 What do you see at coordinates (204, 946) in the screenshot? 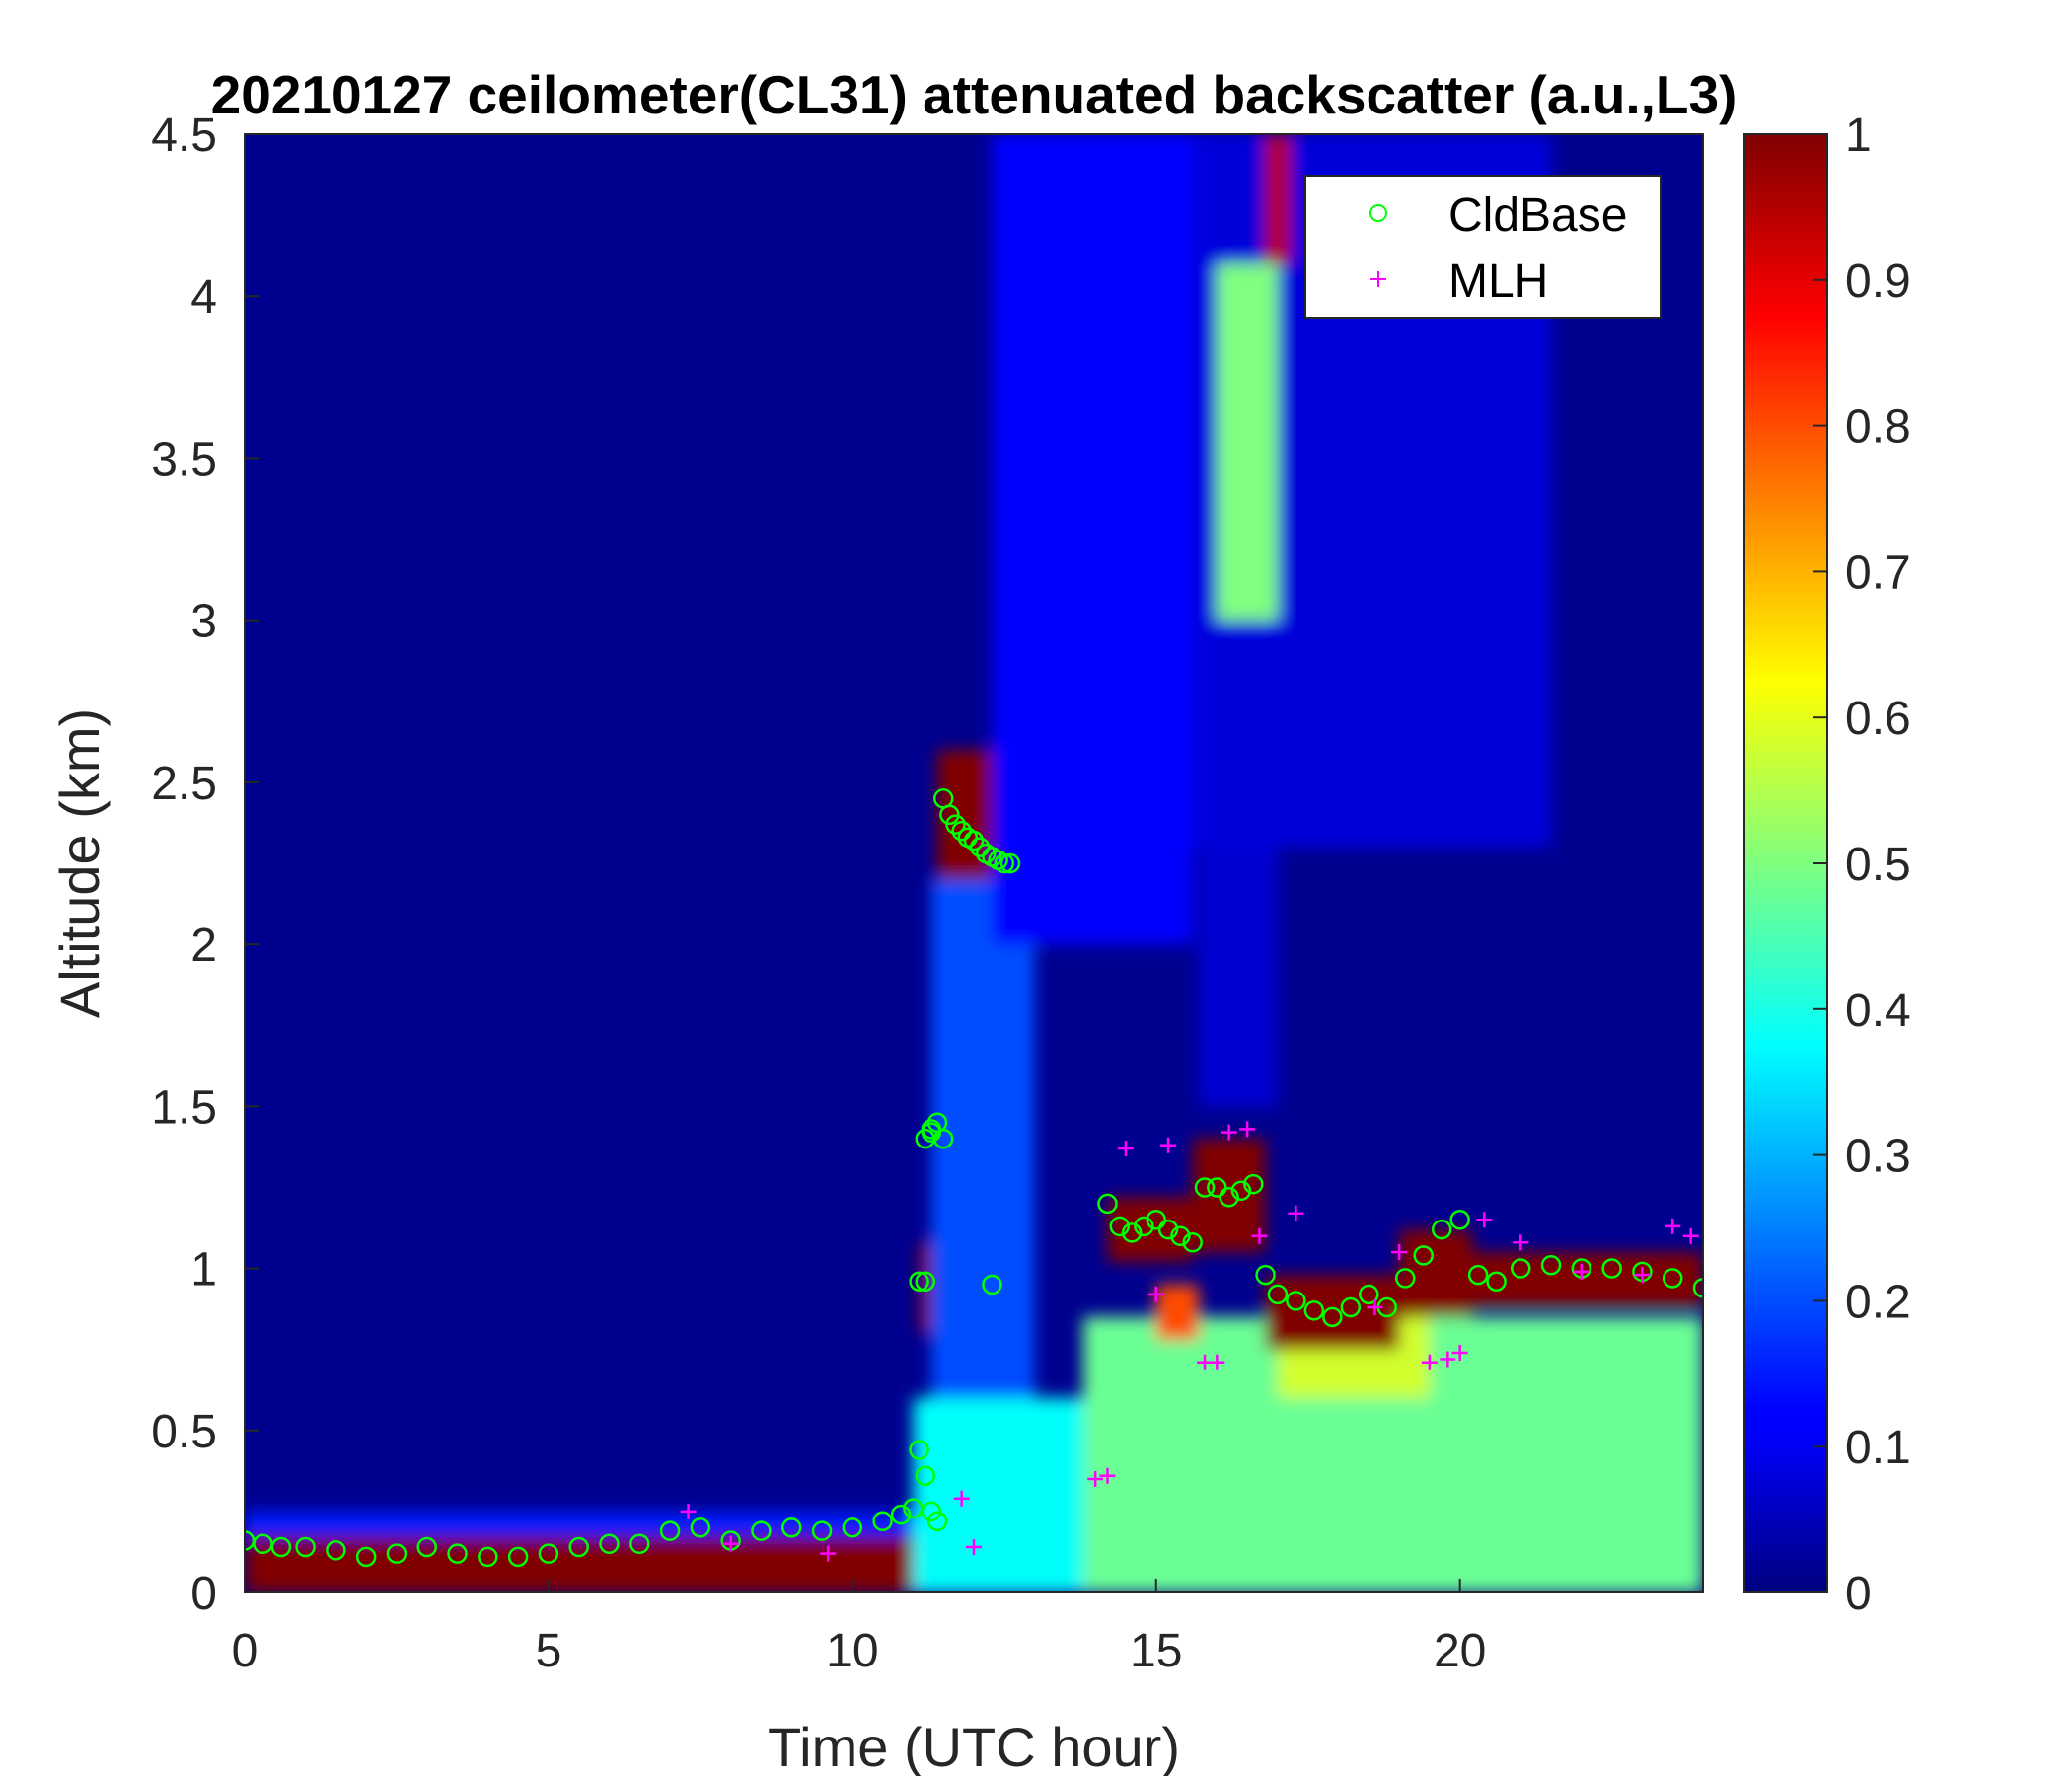
I see `y-tick-label: 2` at bounding box center [204, 946].